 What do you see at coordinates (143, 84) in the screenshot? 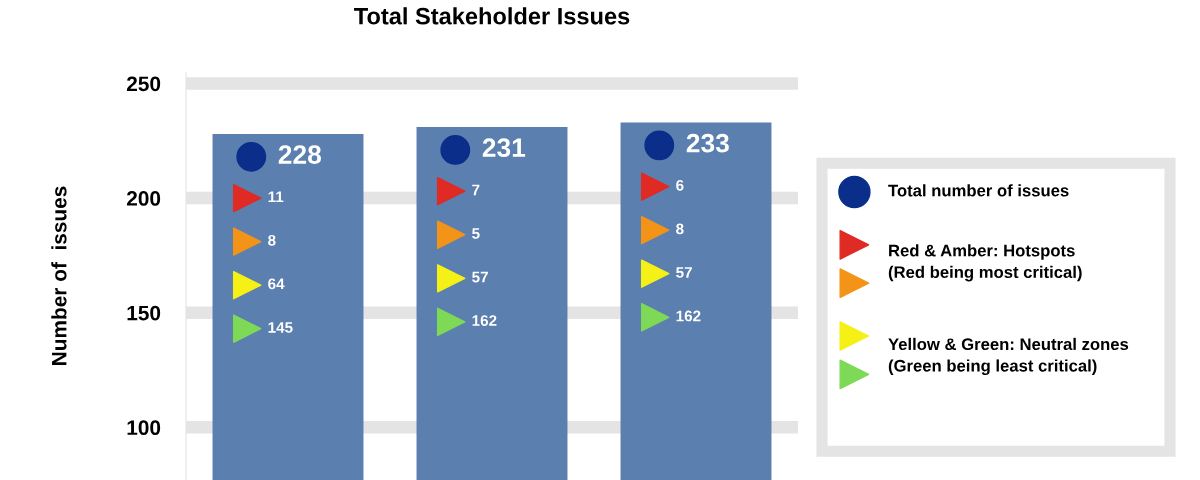
I see `y-tick-label: 250` at bounding box center [143, 84].